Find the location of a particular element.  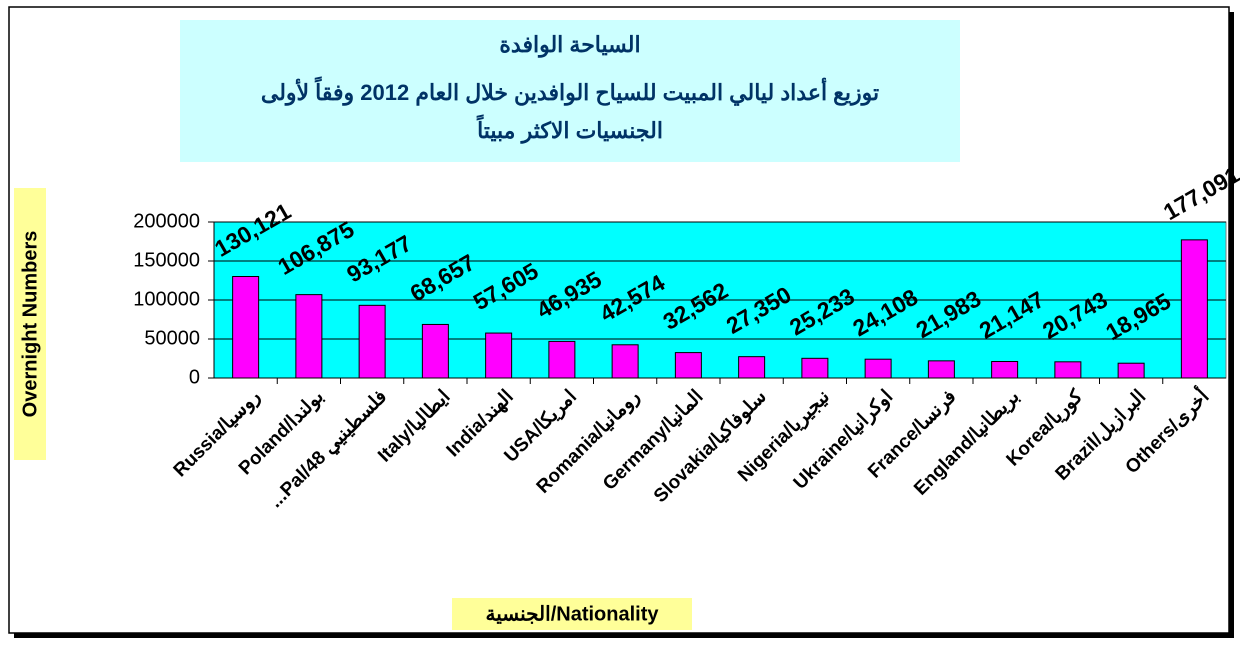

y-label-box is located at coordinates (30, 324).